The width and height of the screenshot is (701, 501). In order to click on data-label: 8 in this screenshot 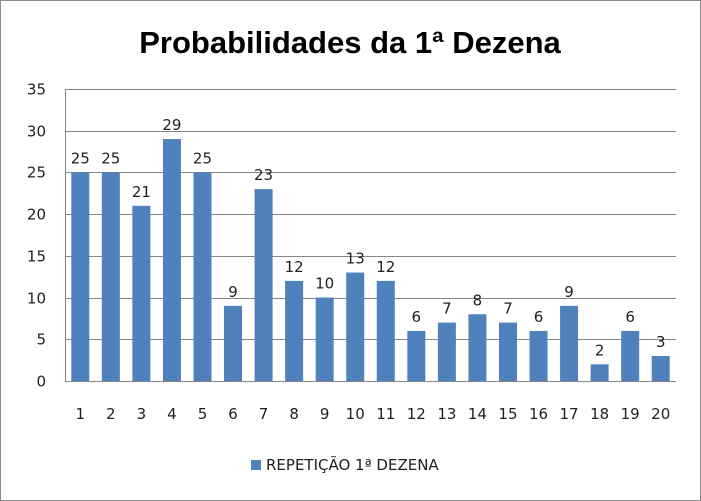, I will do `click(478, 300)`.